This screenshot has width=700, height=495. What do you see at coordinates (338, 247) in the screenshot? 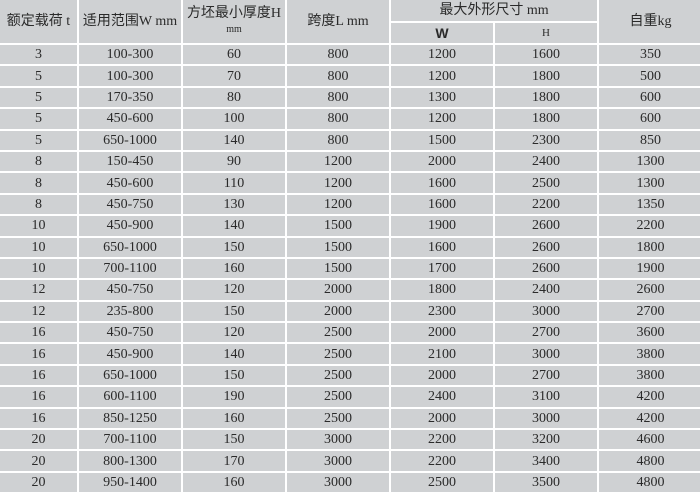
I see `cell-span: 1500` at bounding box center [338, 247].